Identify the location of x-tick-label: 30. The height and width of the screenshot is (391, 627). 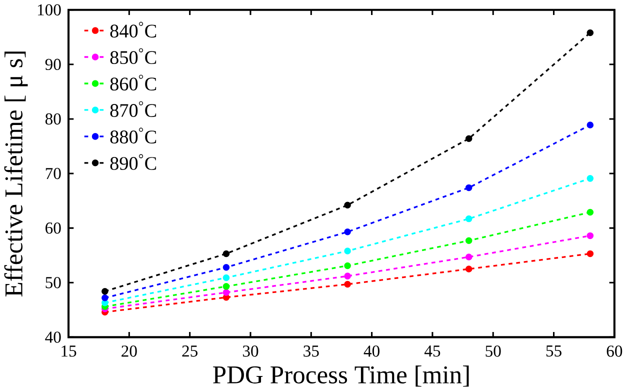
(250, 351).